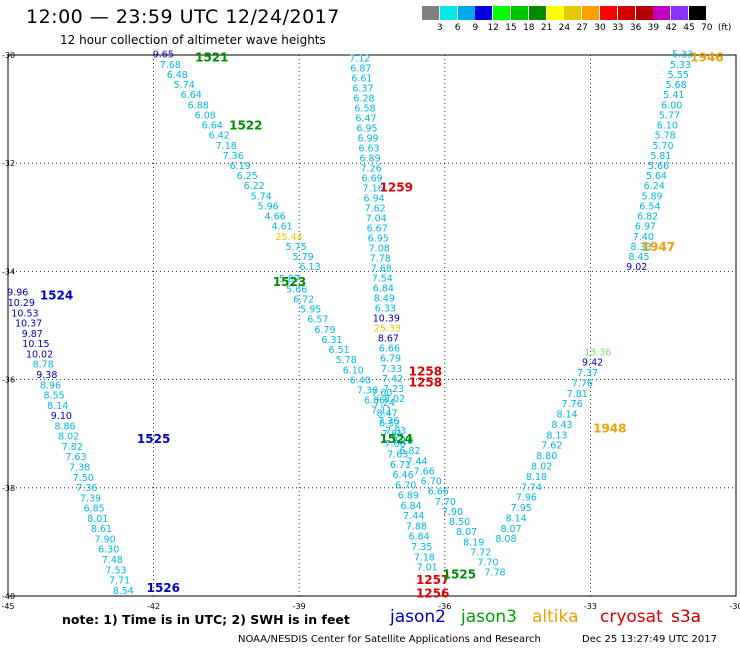 Image resolution: width=740 pixels, height=650 pixels. Describe the element at coordinates (8, 488) in the screenshot. I see `lat-tick-label: -38` at that location.